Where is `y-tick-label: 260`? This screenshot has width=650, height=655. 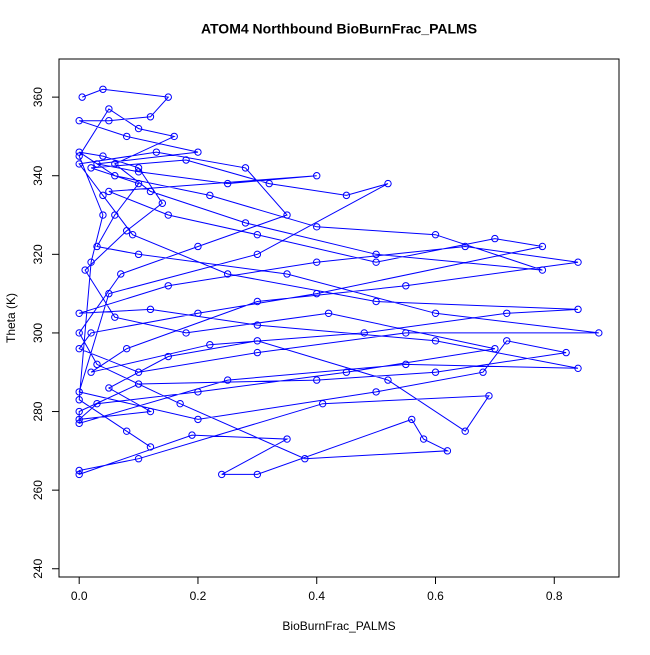 y-tick-label: 260 is located at coordinates (38, 490).